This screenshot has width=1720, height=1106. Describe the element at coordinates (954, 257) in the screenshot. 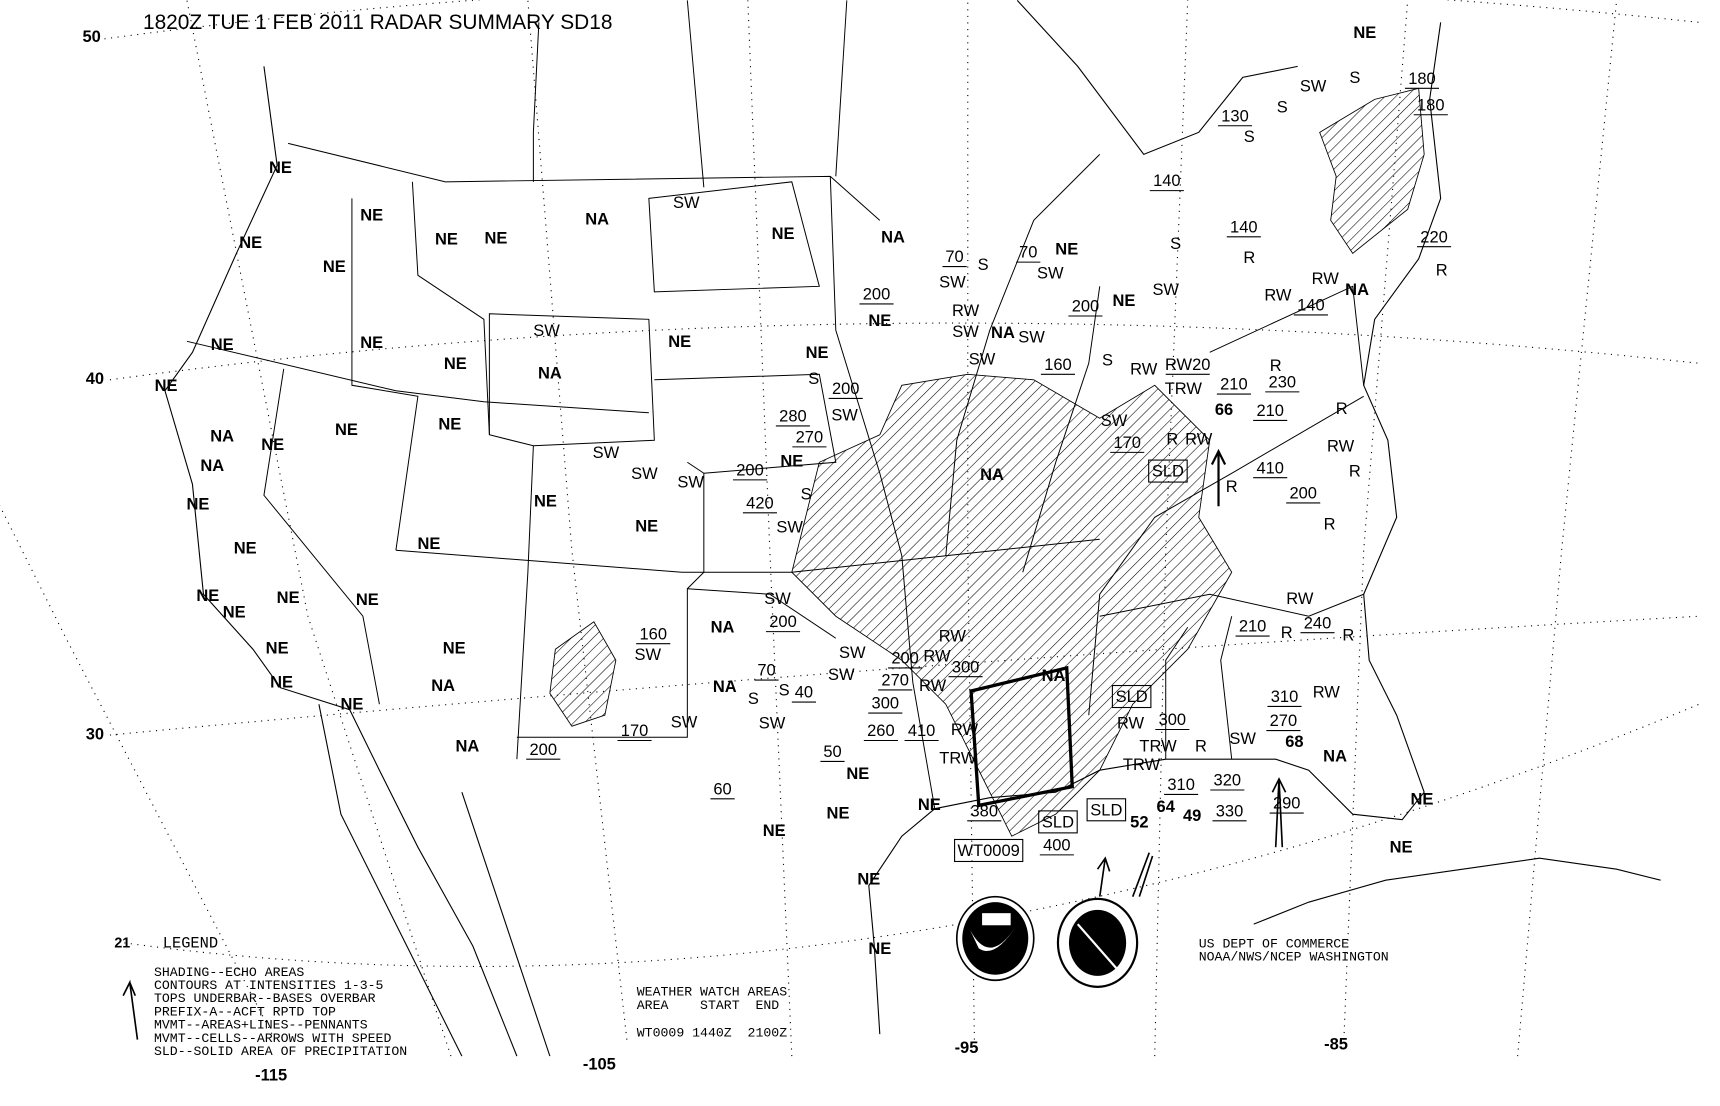

I see `echo-top-label: 70` at that location.